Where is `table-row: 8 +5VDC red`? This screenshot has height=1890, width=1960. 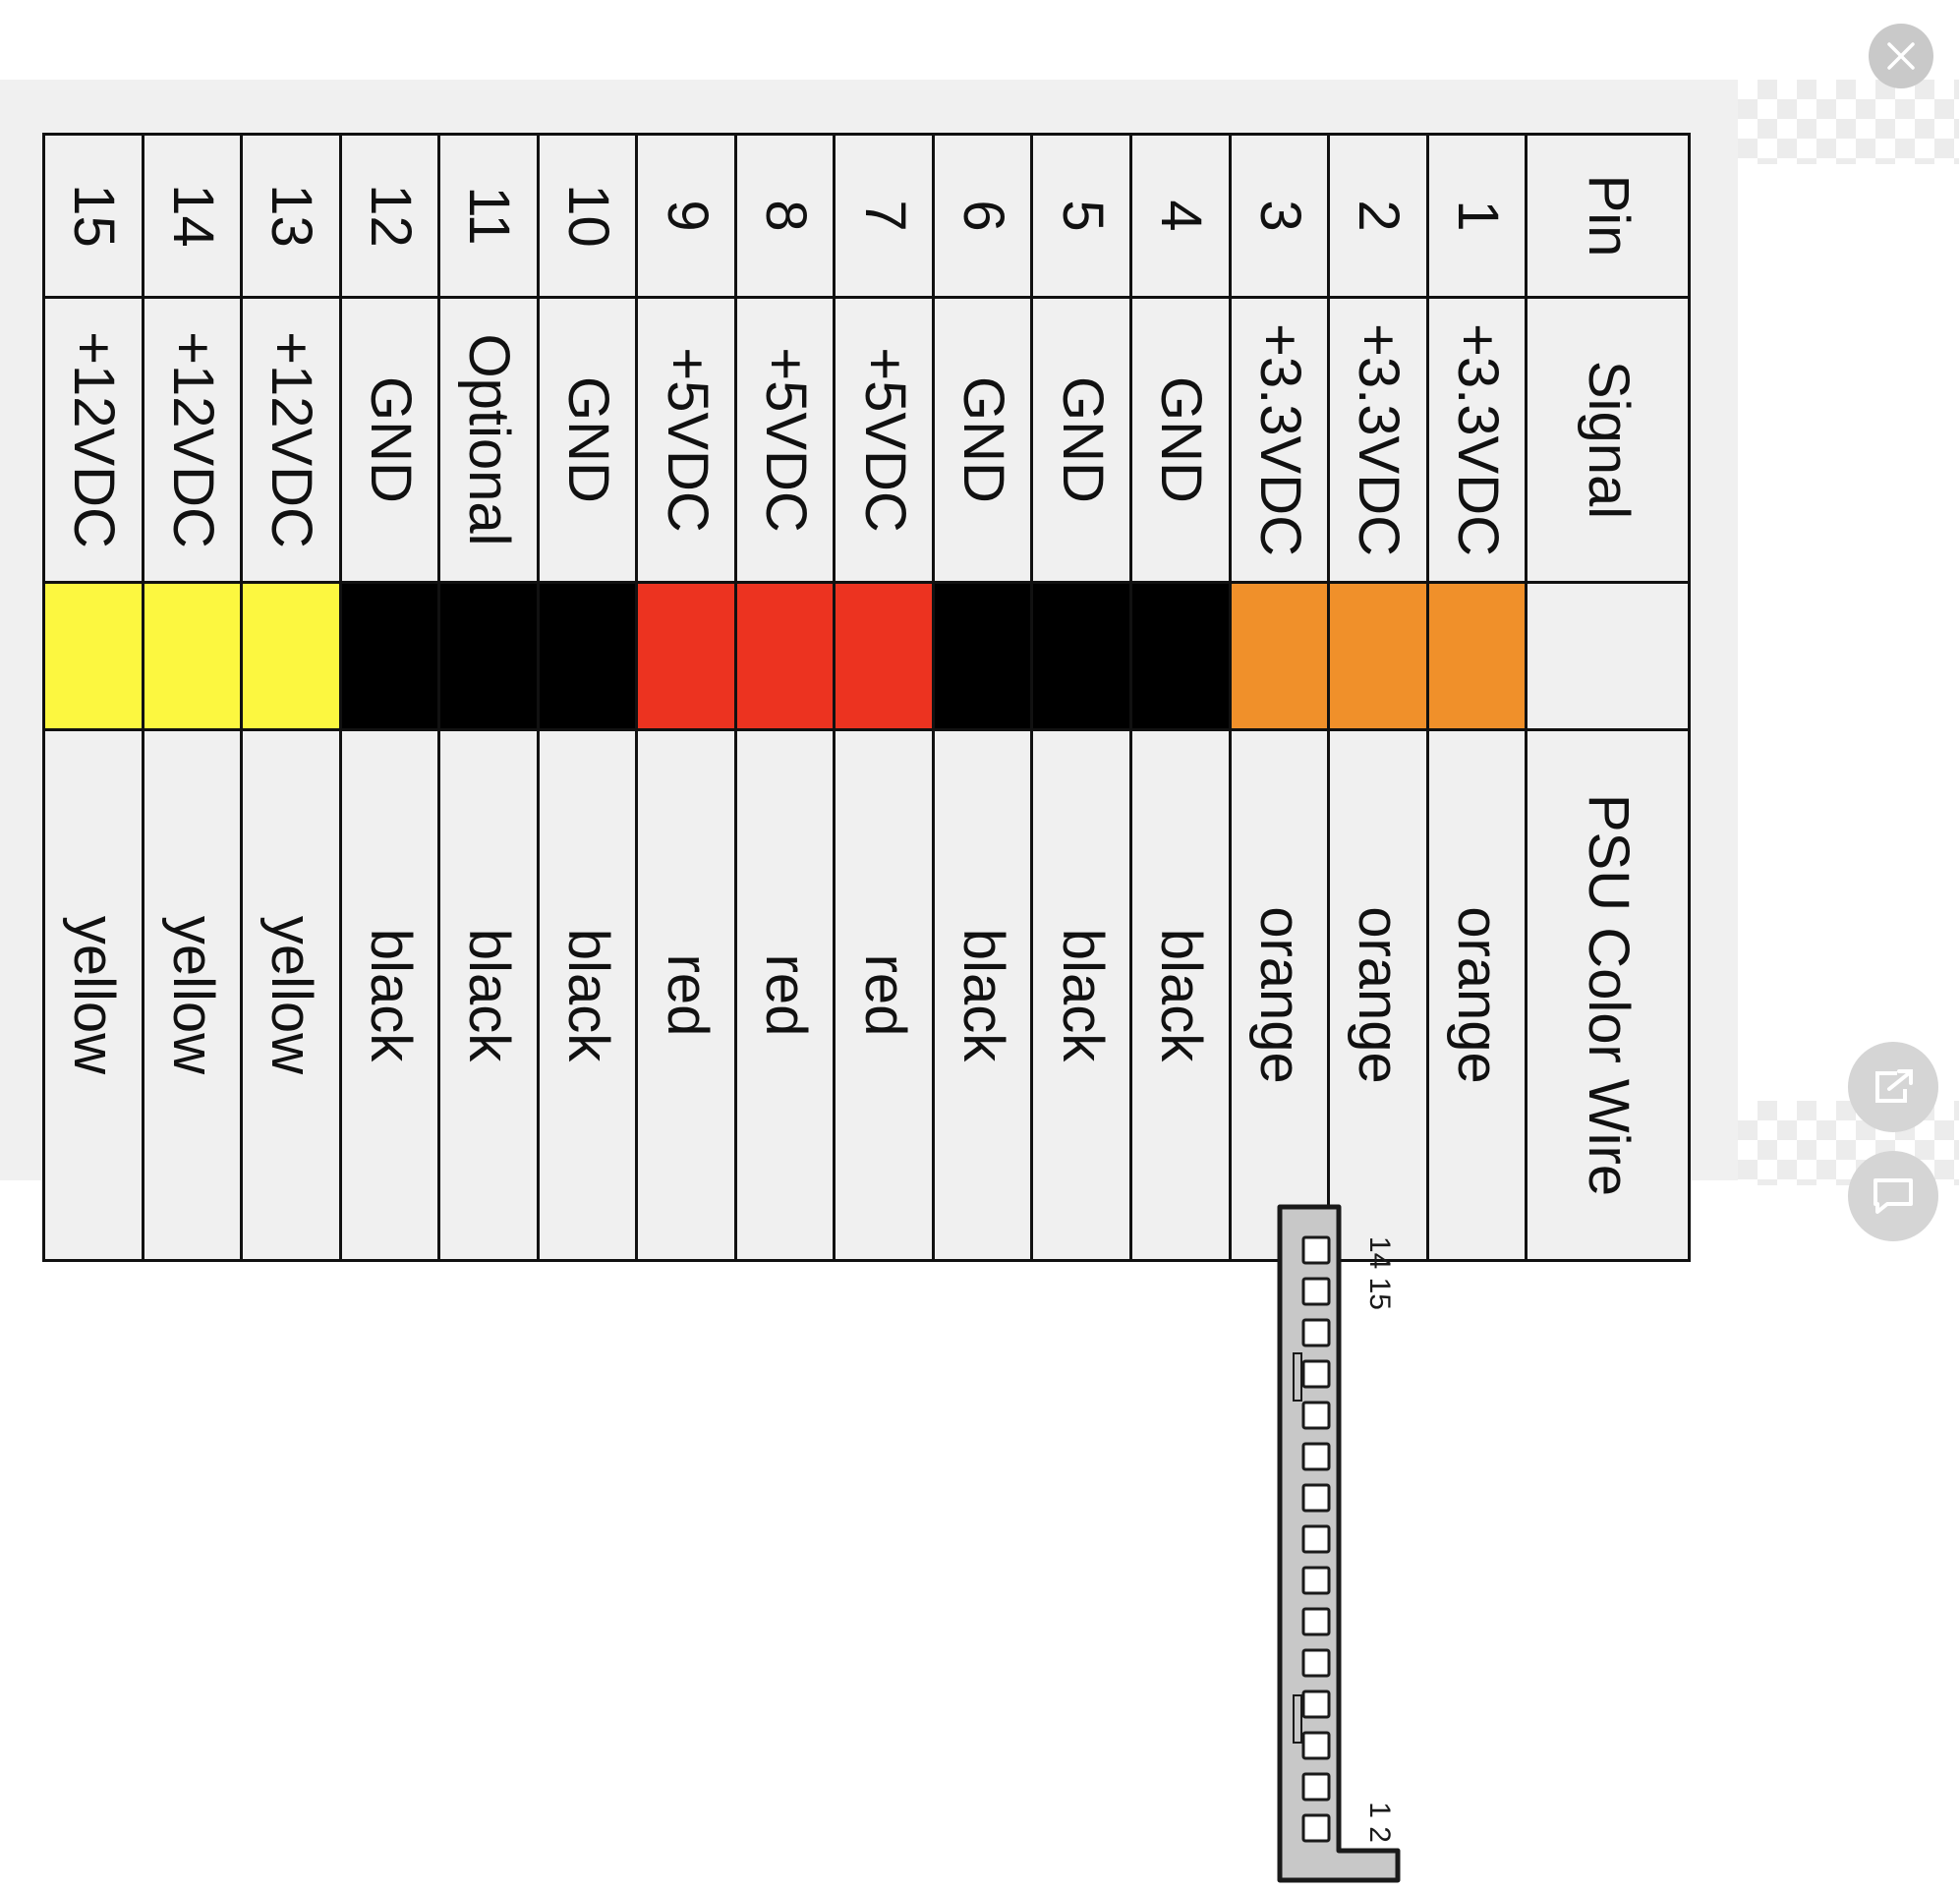
table-row: 8 +5VDC red is located at coordinates (785, 697).